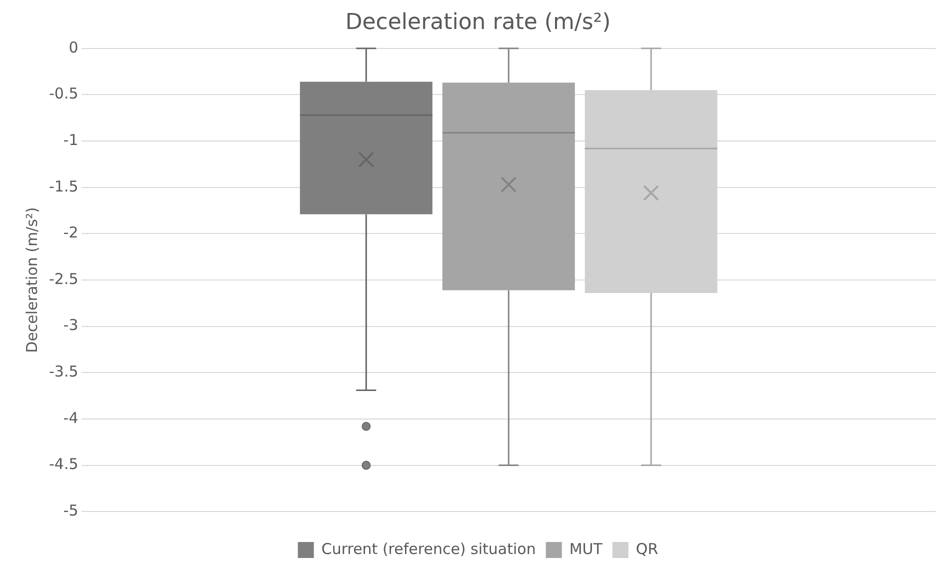 The height and width of the screenshot is (578, 946). I want to click on legend-label: MUT, so click(586, 549).